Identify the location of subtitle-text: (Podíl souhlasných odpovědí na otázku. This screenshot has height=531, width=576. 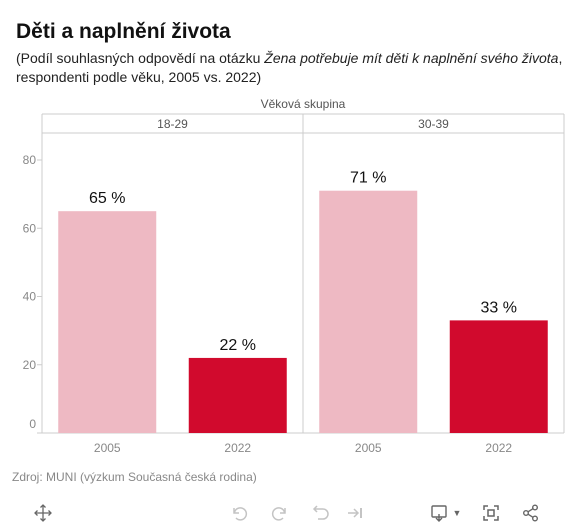
(140, 58).